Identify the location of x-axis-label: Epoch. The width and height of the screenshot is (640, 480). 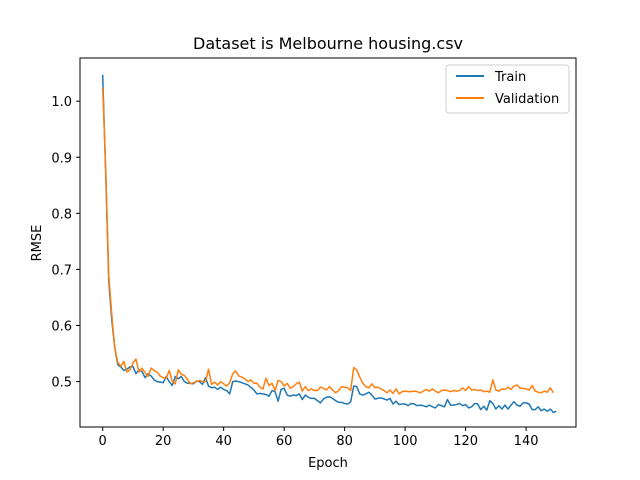
(328, 463).